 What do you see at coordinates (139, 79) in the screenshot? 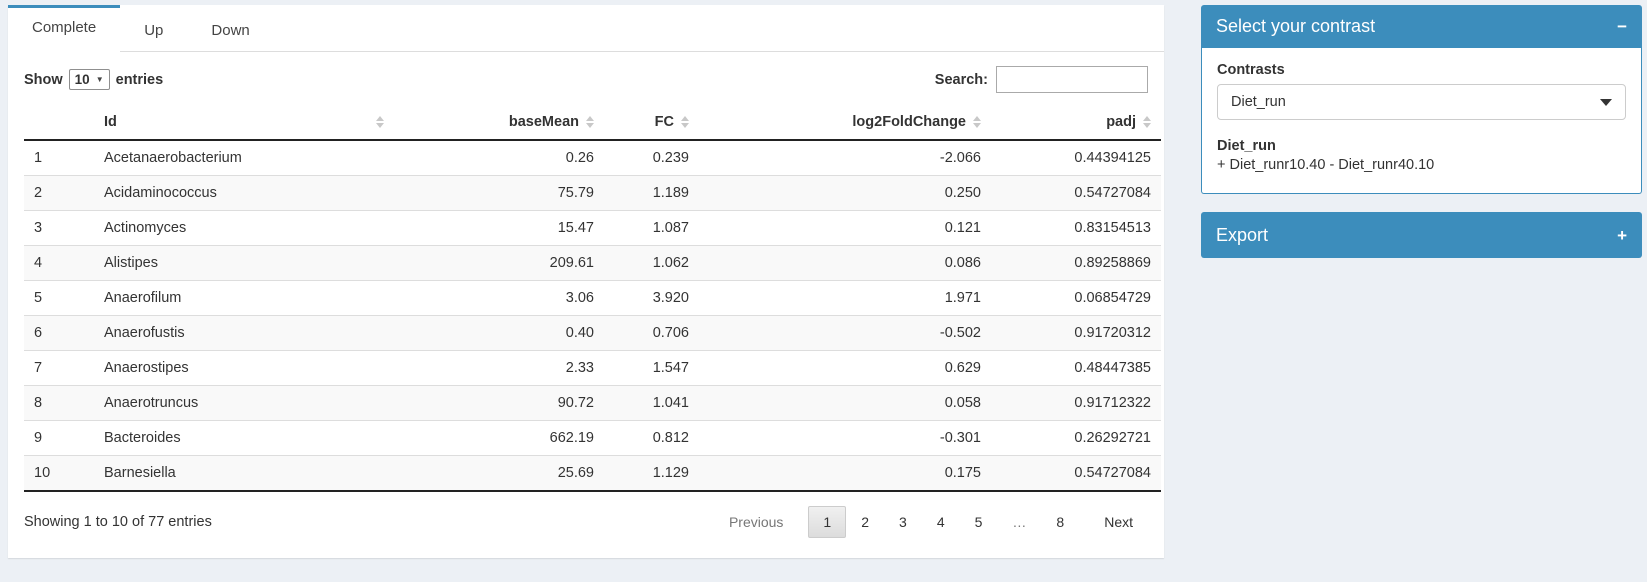
I see `entries-label: entries` at bounding box center [139, 79].